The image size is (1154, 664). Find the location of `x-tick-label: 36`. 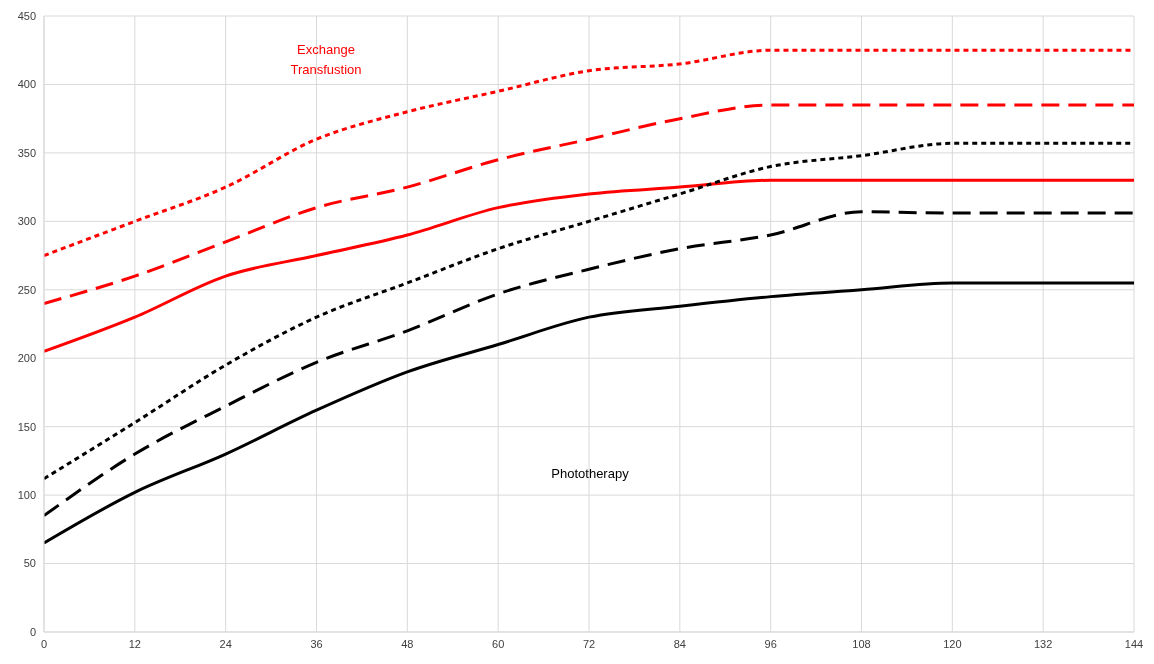

x-tick-label: 36 is located at coordinates (316, 643).